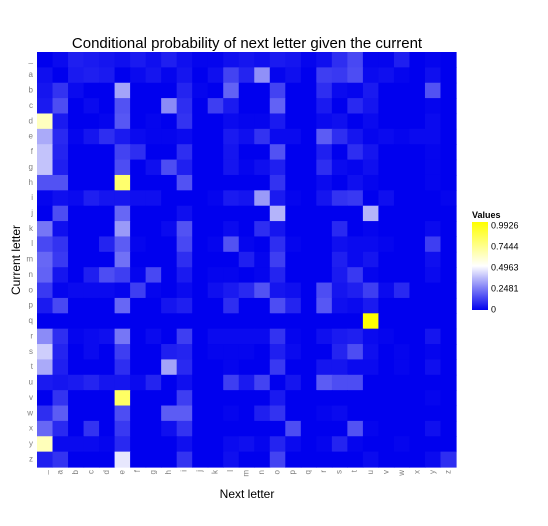  Describe the element at coordinates (45, 259) in the screenshot. I see `heatmap-cell-m-_` at that location.